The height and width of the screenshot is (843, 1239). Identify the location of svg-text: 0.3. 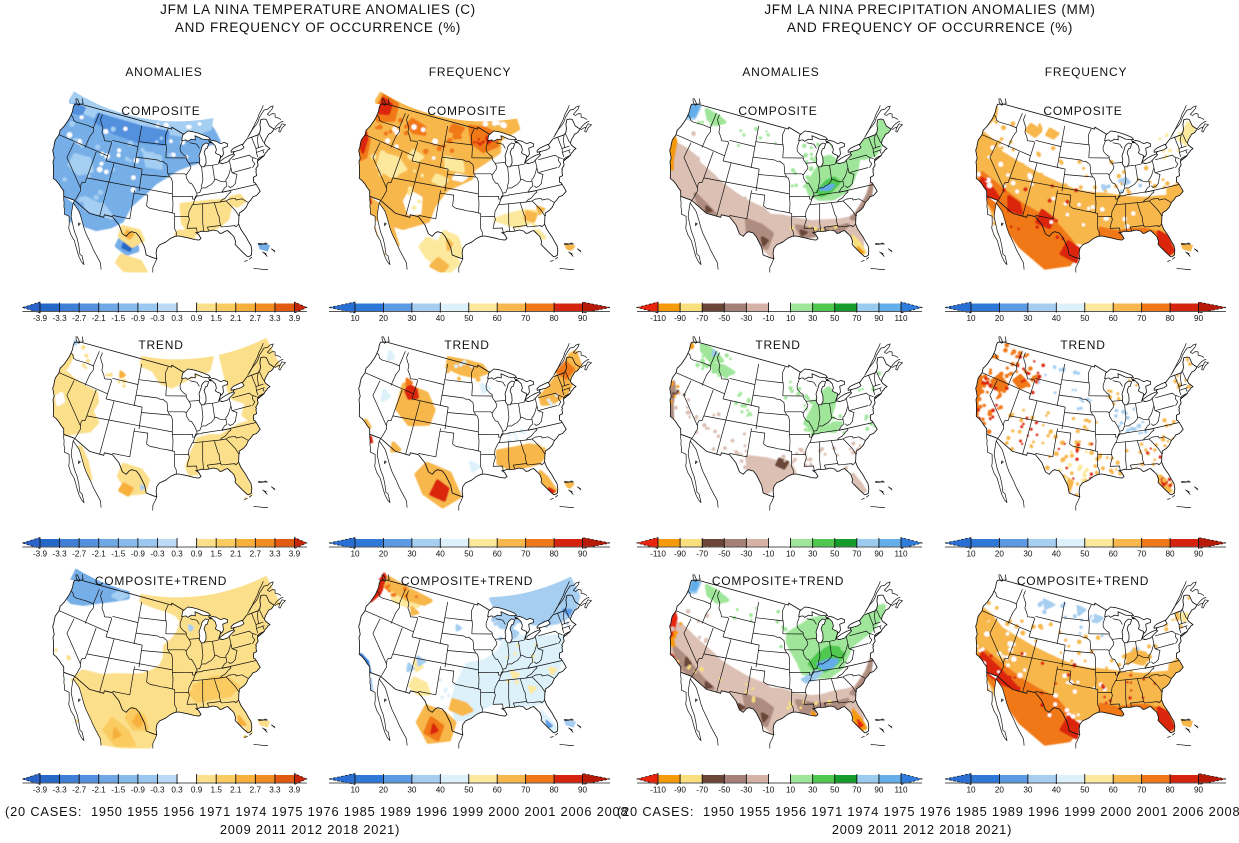
(177, 554).